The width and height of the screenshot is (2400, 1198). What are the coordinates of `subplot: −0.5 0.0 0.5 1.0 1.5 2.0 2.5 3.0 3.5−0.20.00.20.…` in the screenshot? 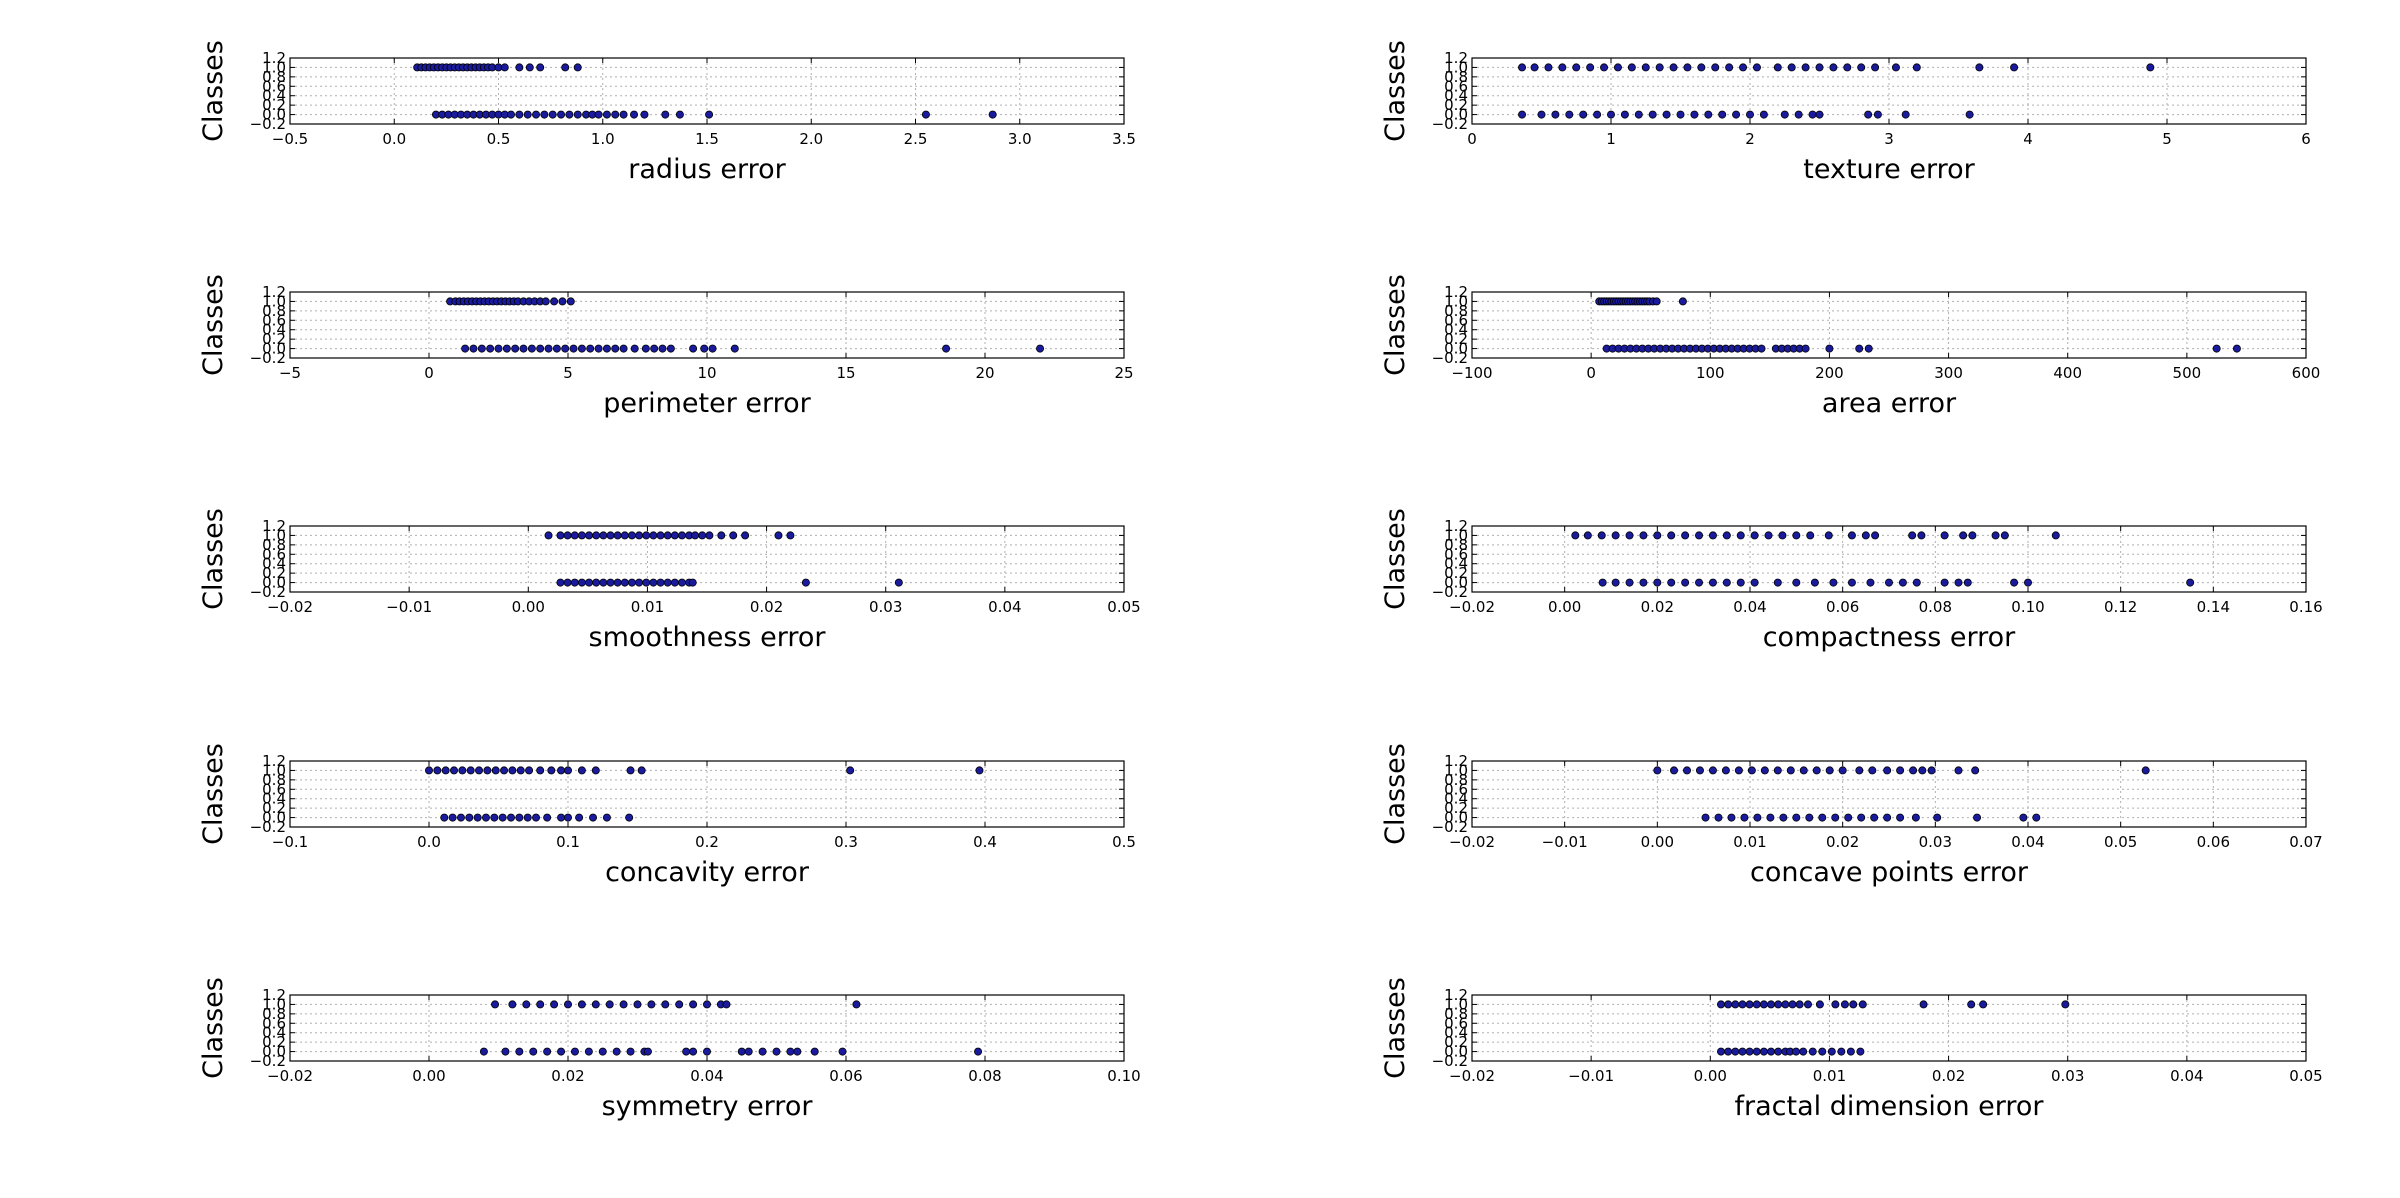 It's located at (667, 112).